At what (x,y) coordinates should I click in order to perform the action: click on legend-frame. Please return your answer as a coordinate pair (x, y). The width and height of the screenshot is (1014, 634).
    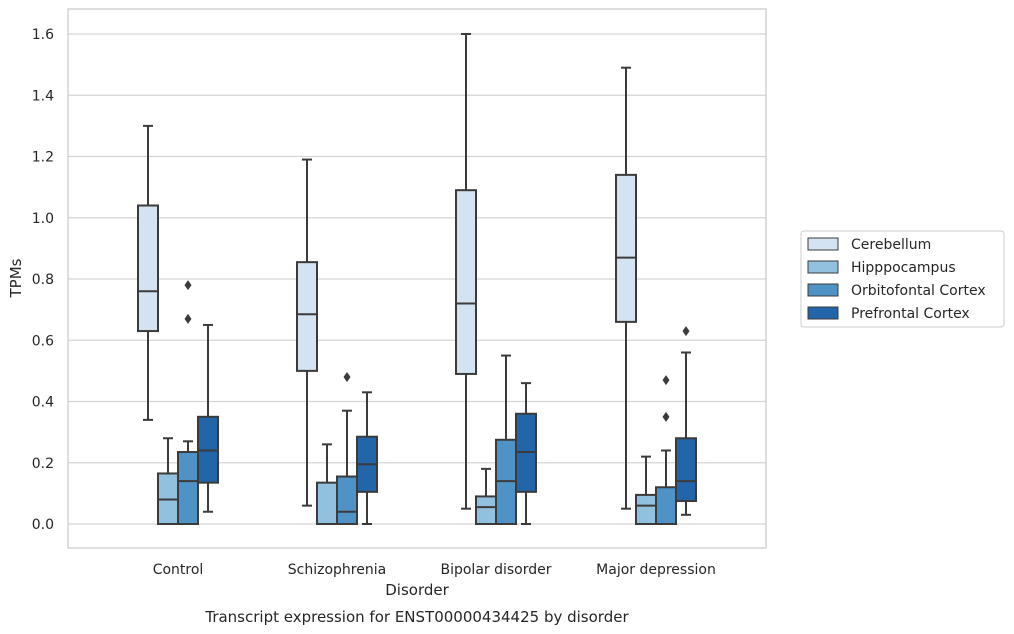
    Looking at the image, I should click on (902, 279).